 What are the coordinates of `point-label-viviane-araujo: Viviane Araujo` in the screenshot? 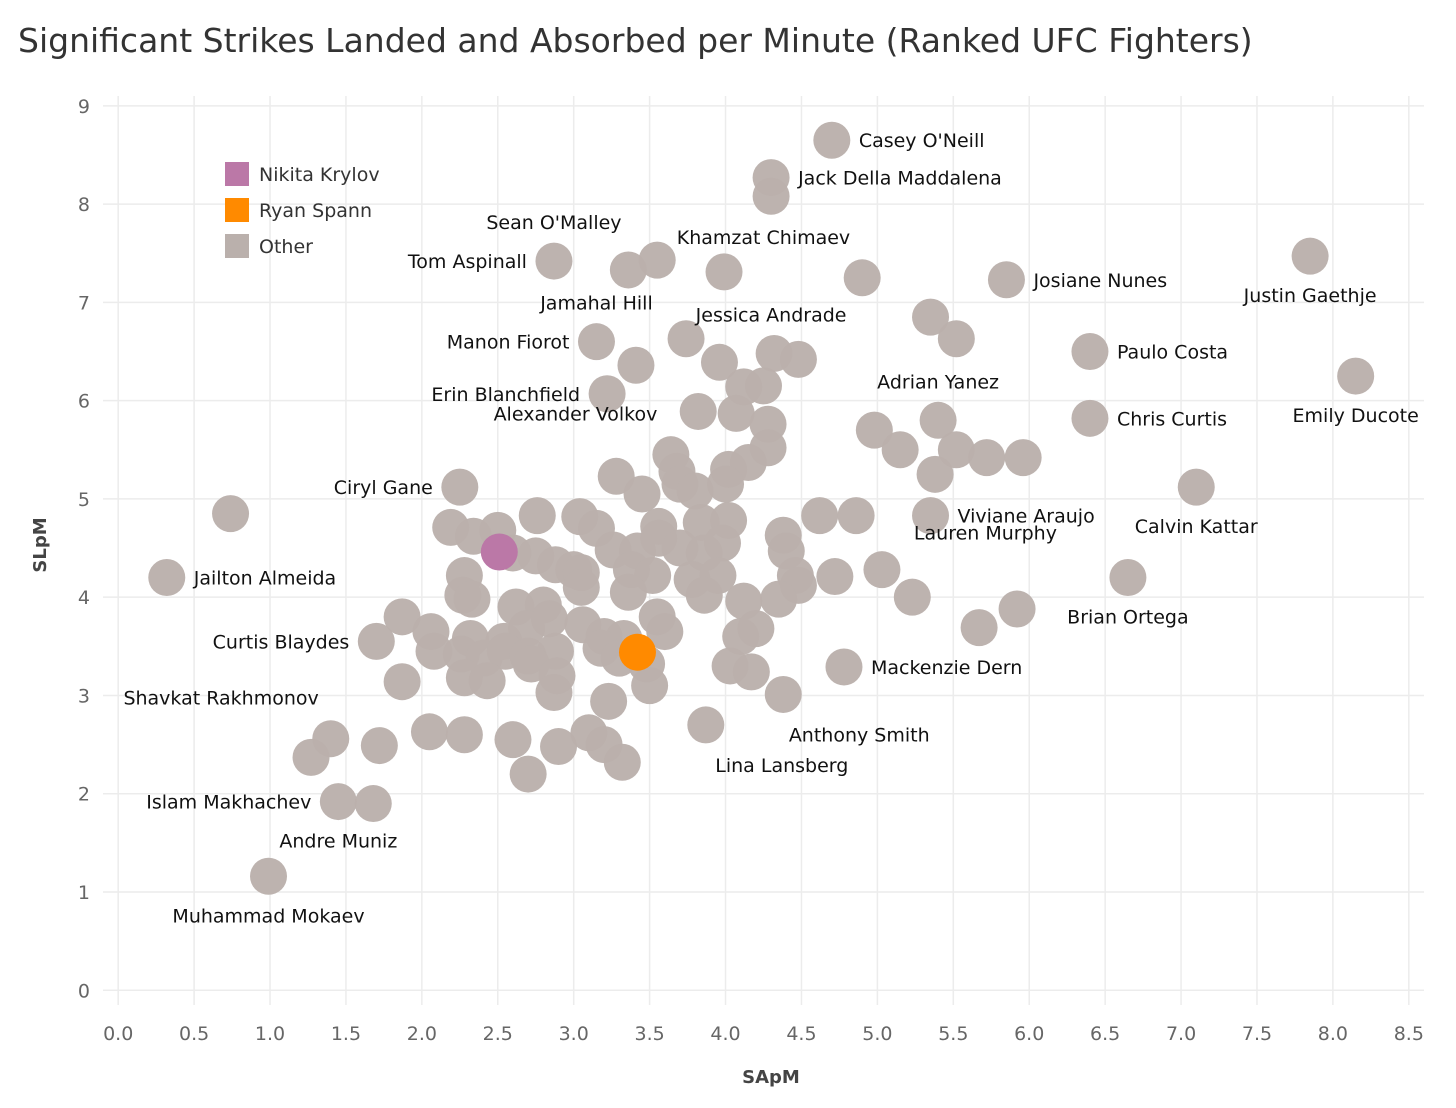 It's located at (1026, 517).